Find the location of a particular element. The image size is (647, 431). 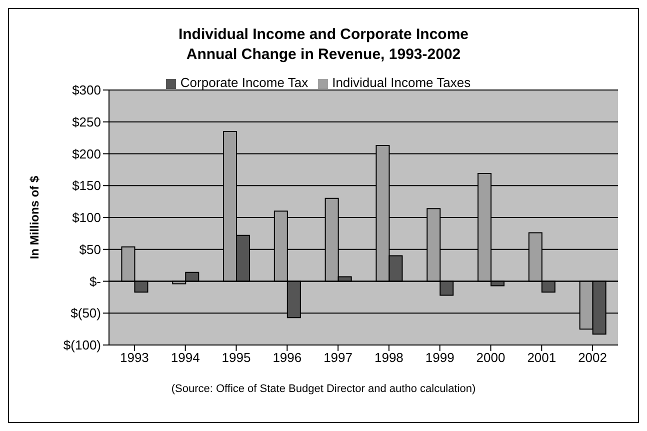

y-tick-label: $(50) is located at coordinates (85, 313).